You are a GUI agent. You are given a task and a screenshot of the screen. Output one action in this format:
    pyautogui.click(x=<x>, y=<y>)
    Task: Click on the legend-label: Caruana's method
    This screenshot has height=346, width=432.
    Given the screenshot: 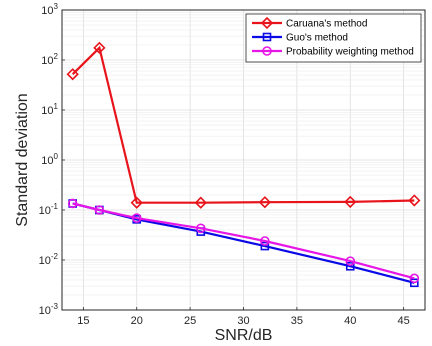 What is the action you would take?
    pyautogui.click(x=326, y=24)
    